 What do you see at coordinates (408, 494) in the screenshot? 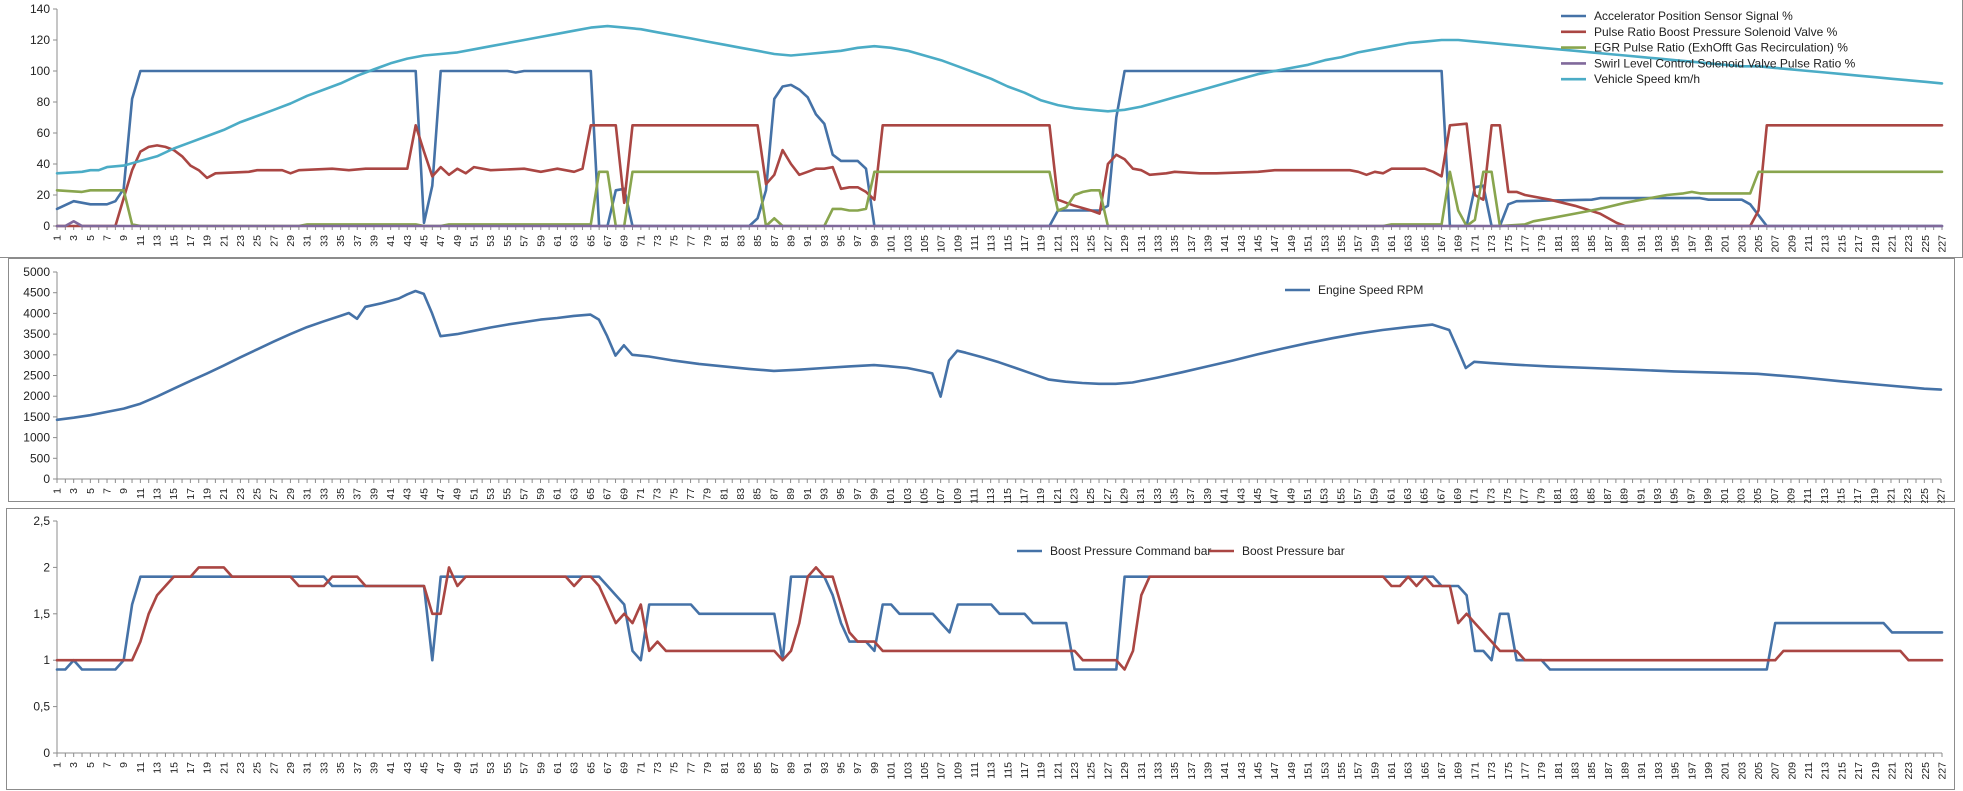
I see `rpm-x-tick-label: 43` at bounding box center [408, 494].